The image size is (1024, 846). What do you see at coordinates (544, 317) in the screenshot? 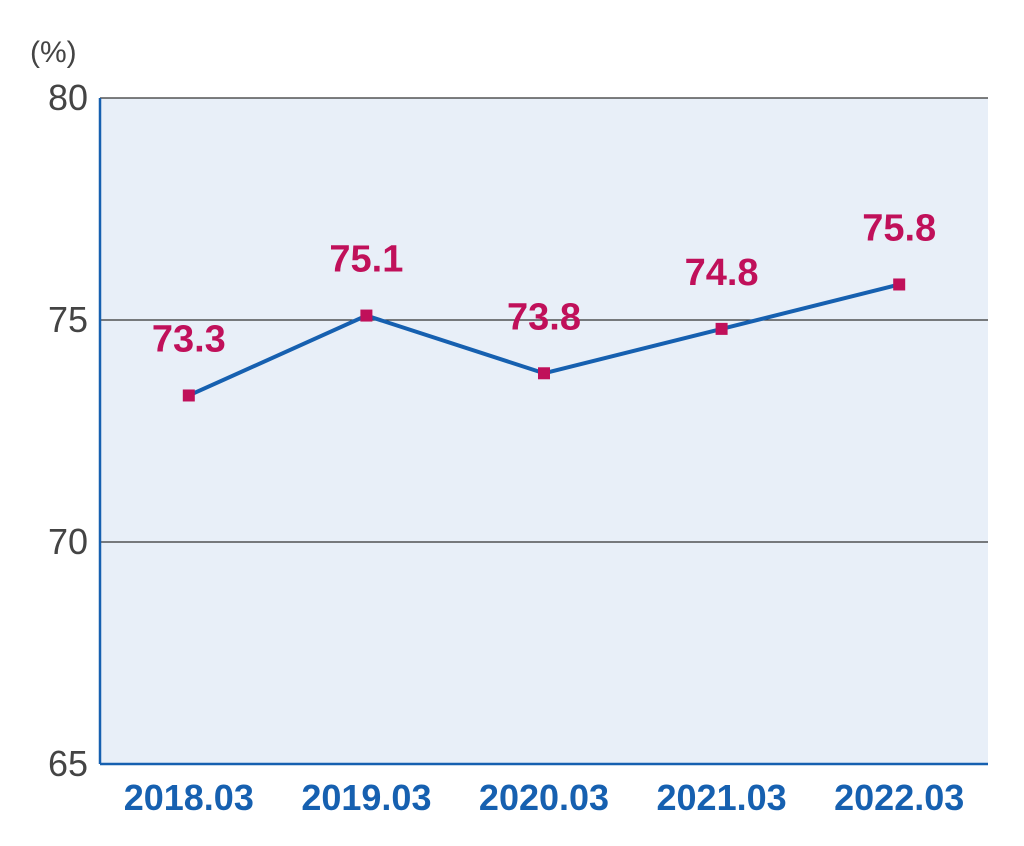
I see `data-label: 73.8` at bounding box center [544, 317].